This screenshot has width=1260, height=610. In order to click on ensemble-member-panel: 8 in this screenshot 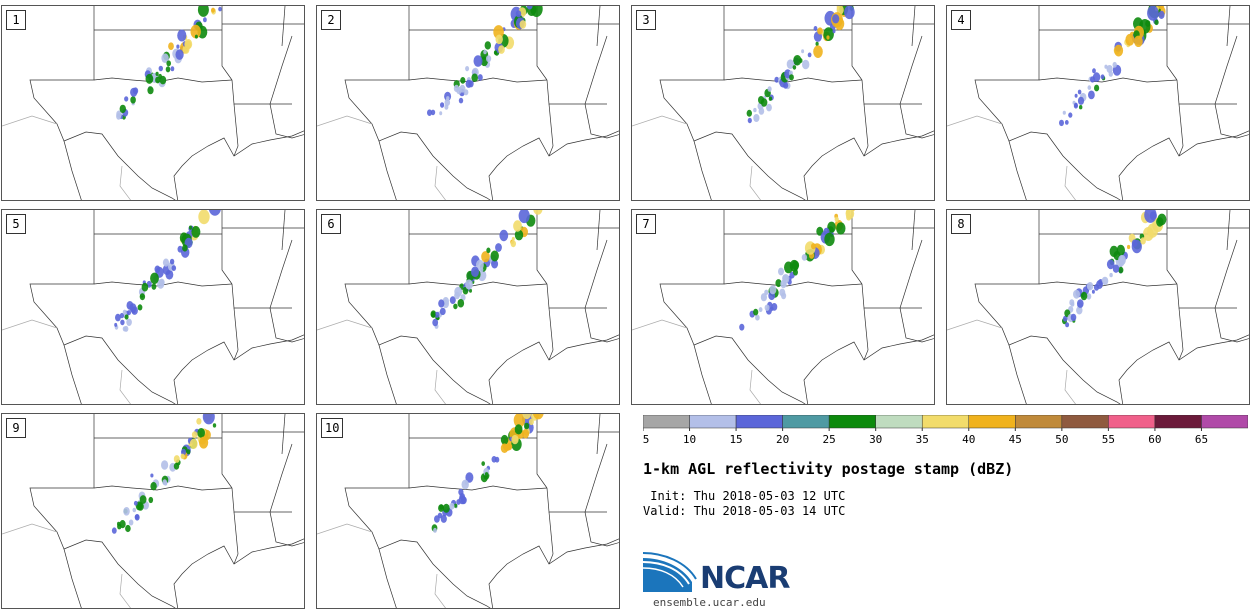, I will do `click(1098, 307)`.